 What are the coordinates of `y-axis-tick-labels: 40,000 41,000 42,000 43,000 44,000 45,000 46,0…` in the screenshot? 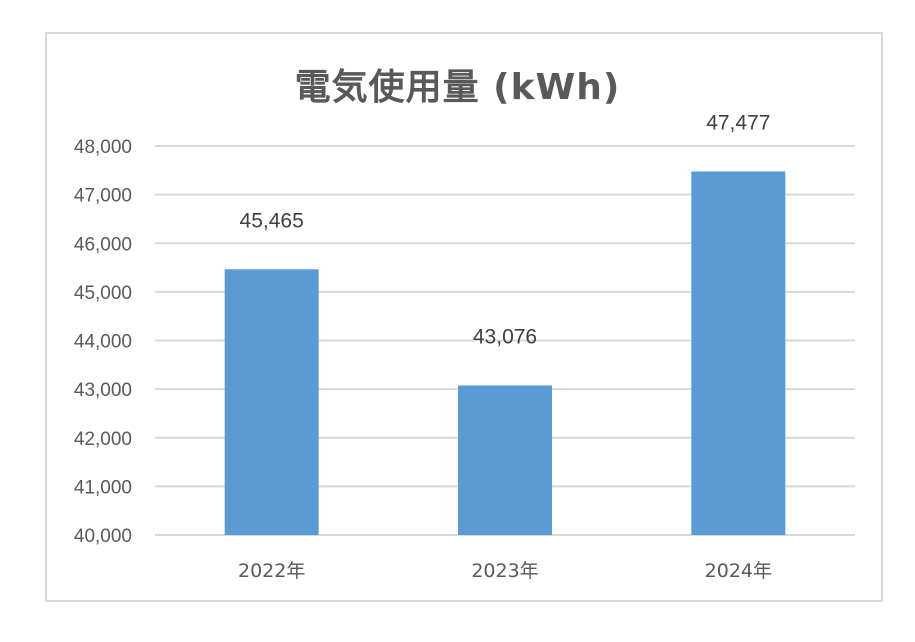 It's located at (103, 342).